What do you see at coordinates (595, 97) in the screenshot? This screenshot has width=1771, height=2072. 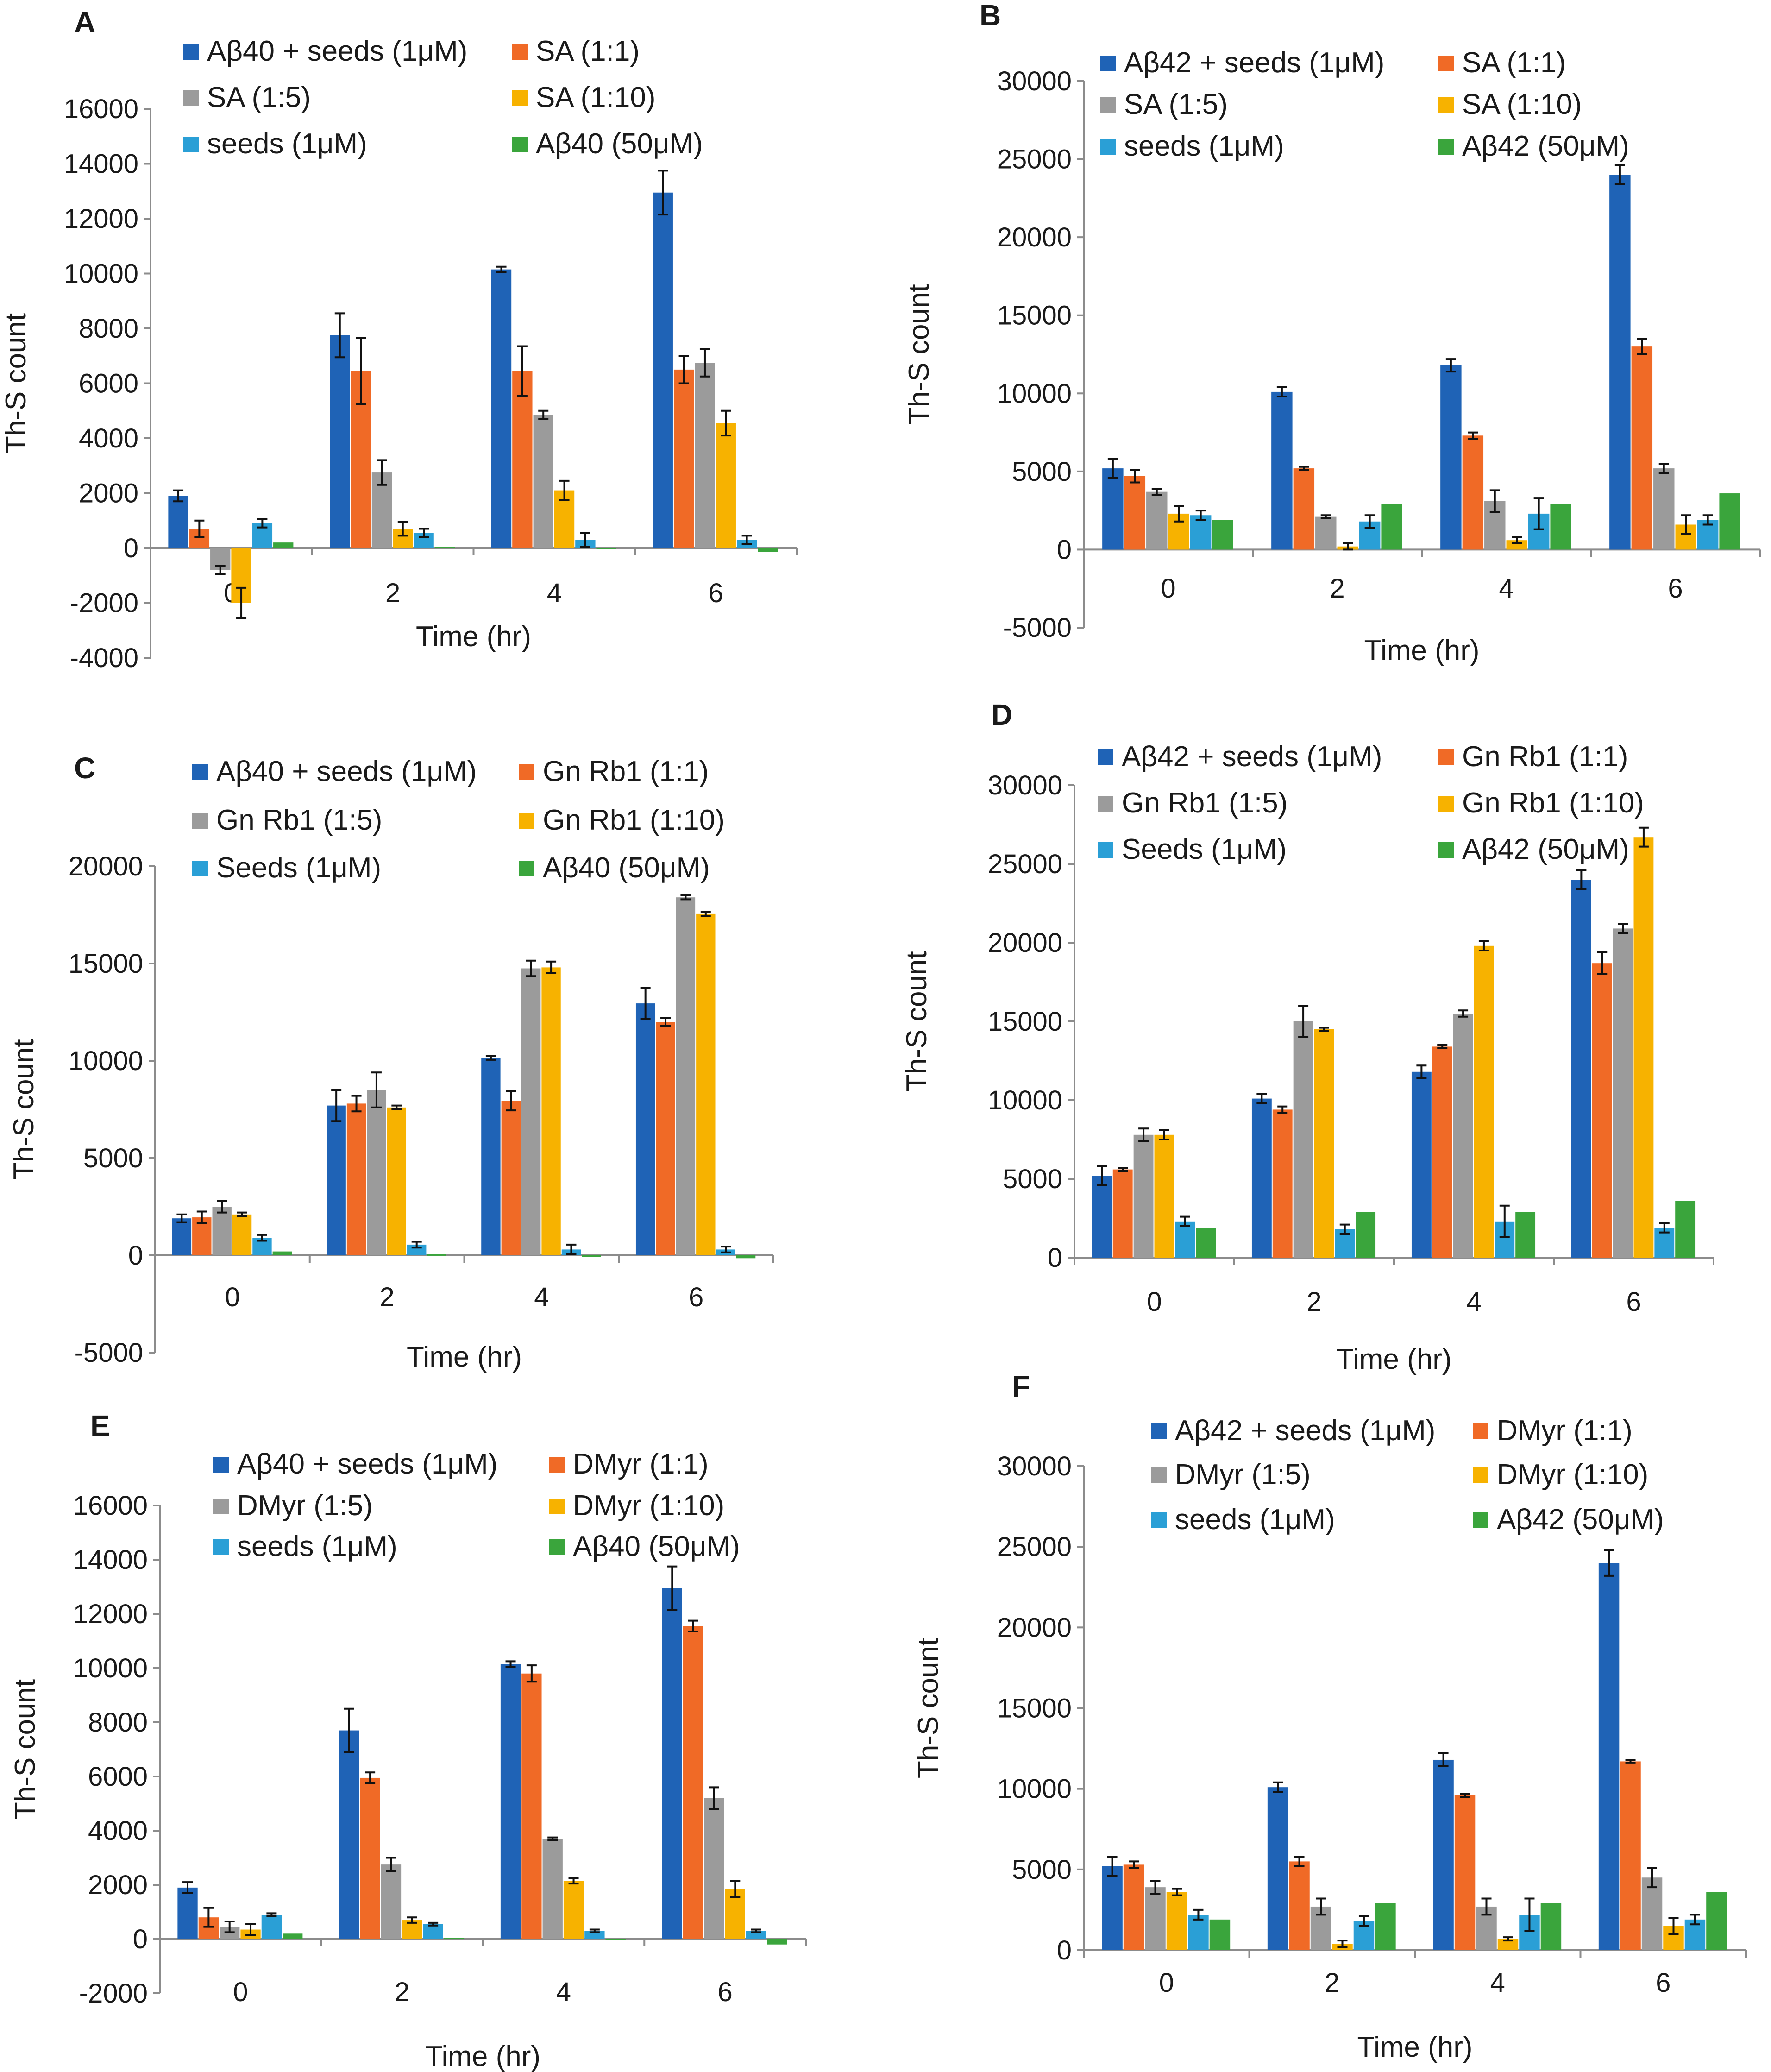 I see `legend-label: SA (1:10)` at bounding box center [595, 97].